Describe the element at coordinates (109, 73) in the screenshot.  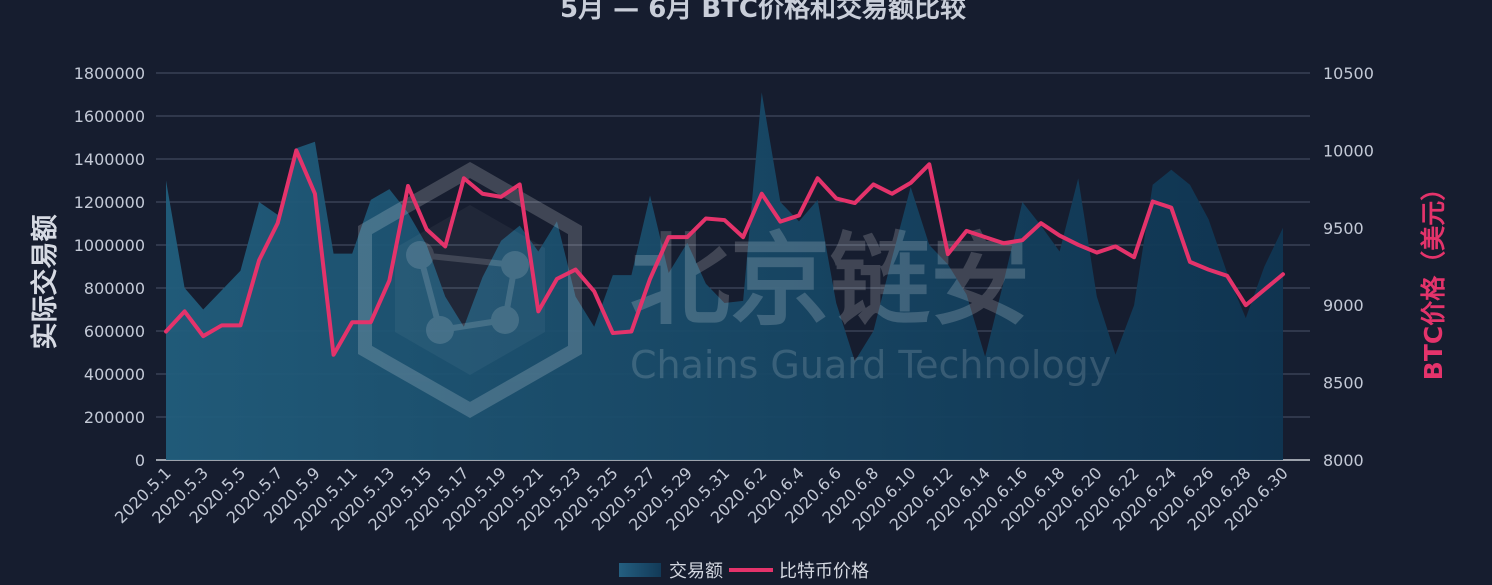
I see `left-tick-label: 1800000` at that location.